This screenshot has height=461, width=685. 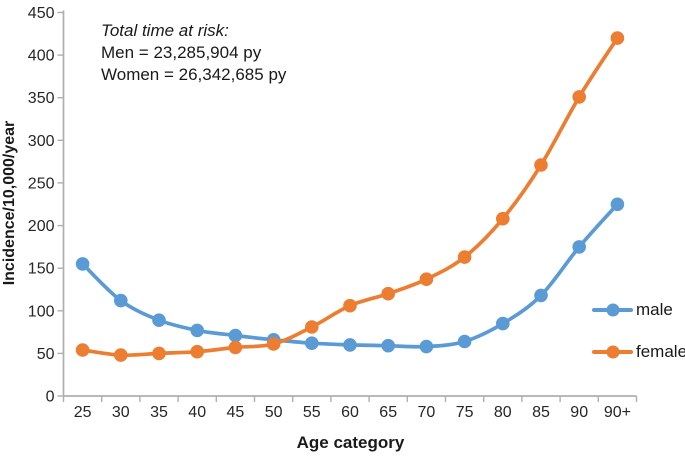 I want to click on y-tick-label: 50, so click(x=46, y=354).